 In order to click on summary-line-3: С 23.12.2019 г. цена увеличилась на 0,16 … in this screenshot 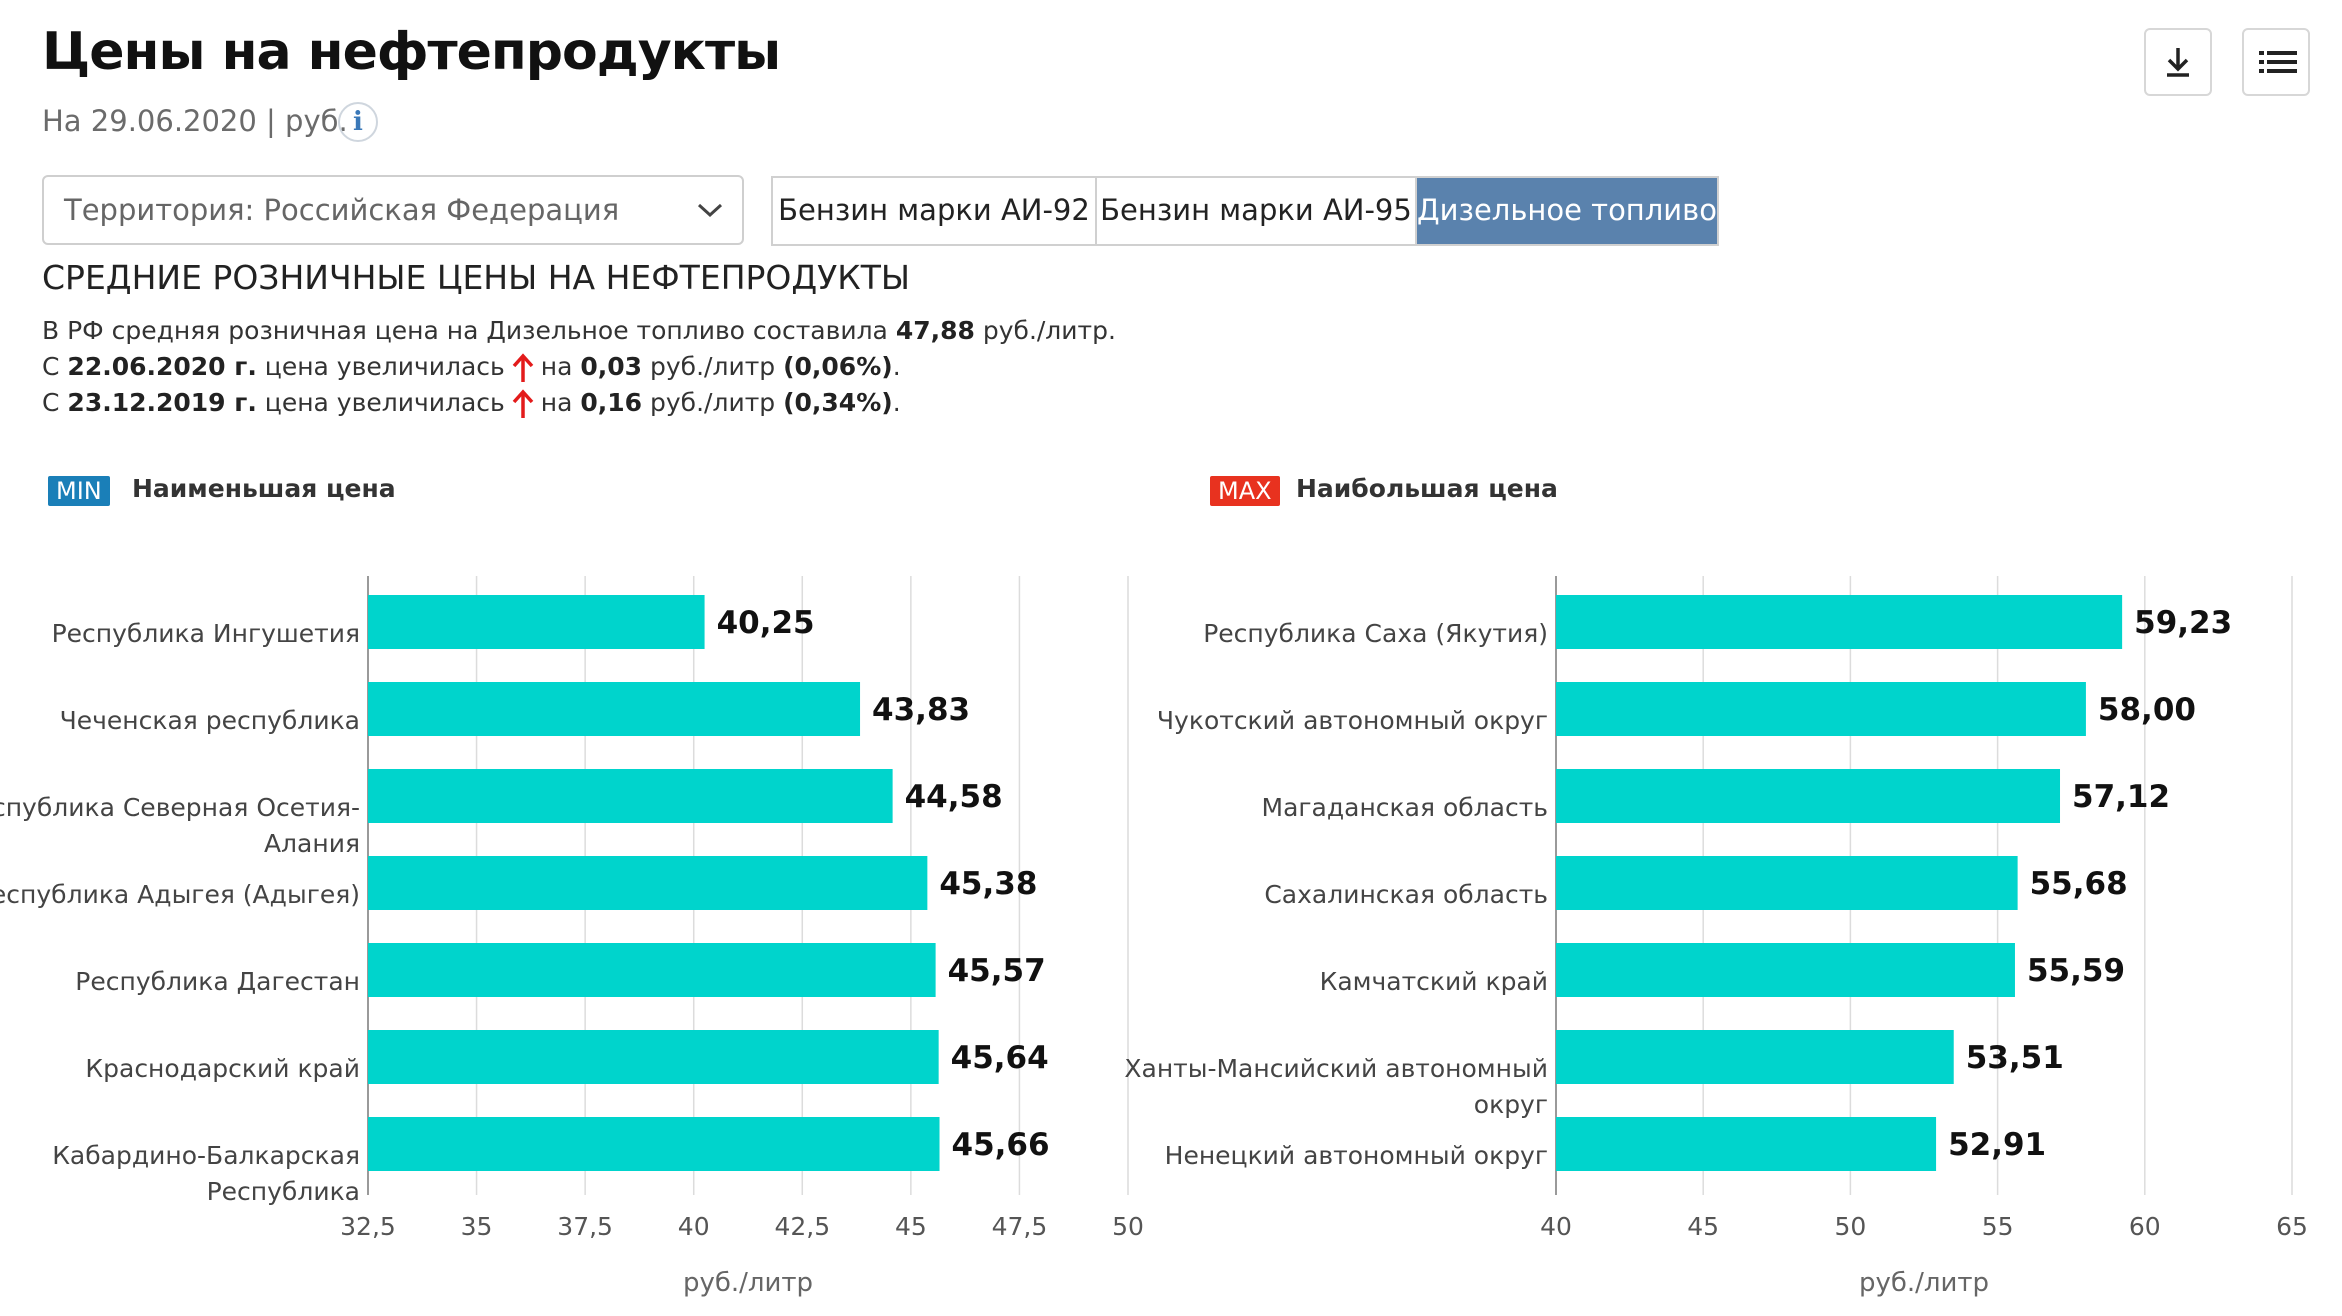, I will do `click(471, 403)`.